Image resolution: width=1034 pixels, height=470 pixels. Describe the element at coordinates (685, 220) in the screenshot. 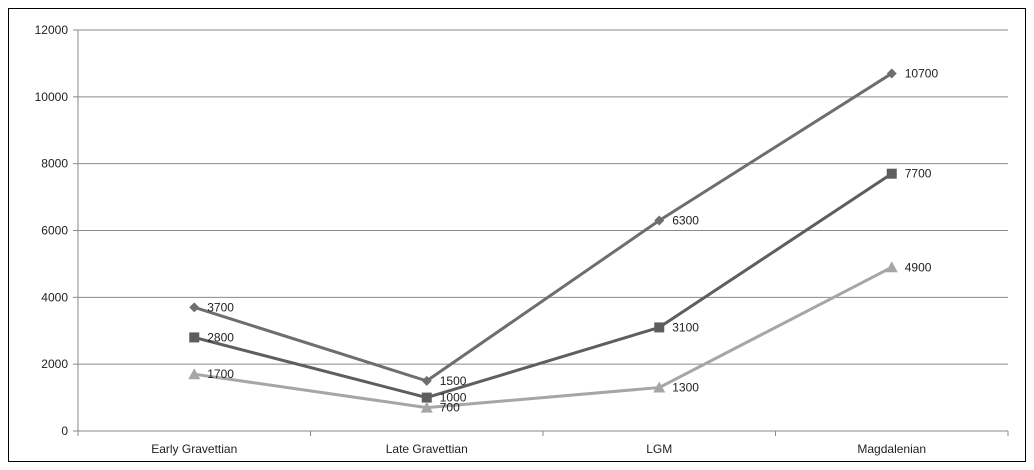

I see `data-label: 6300` at that location.